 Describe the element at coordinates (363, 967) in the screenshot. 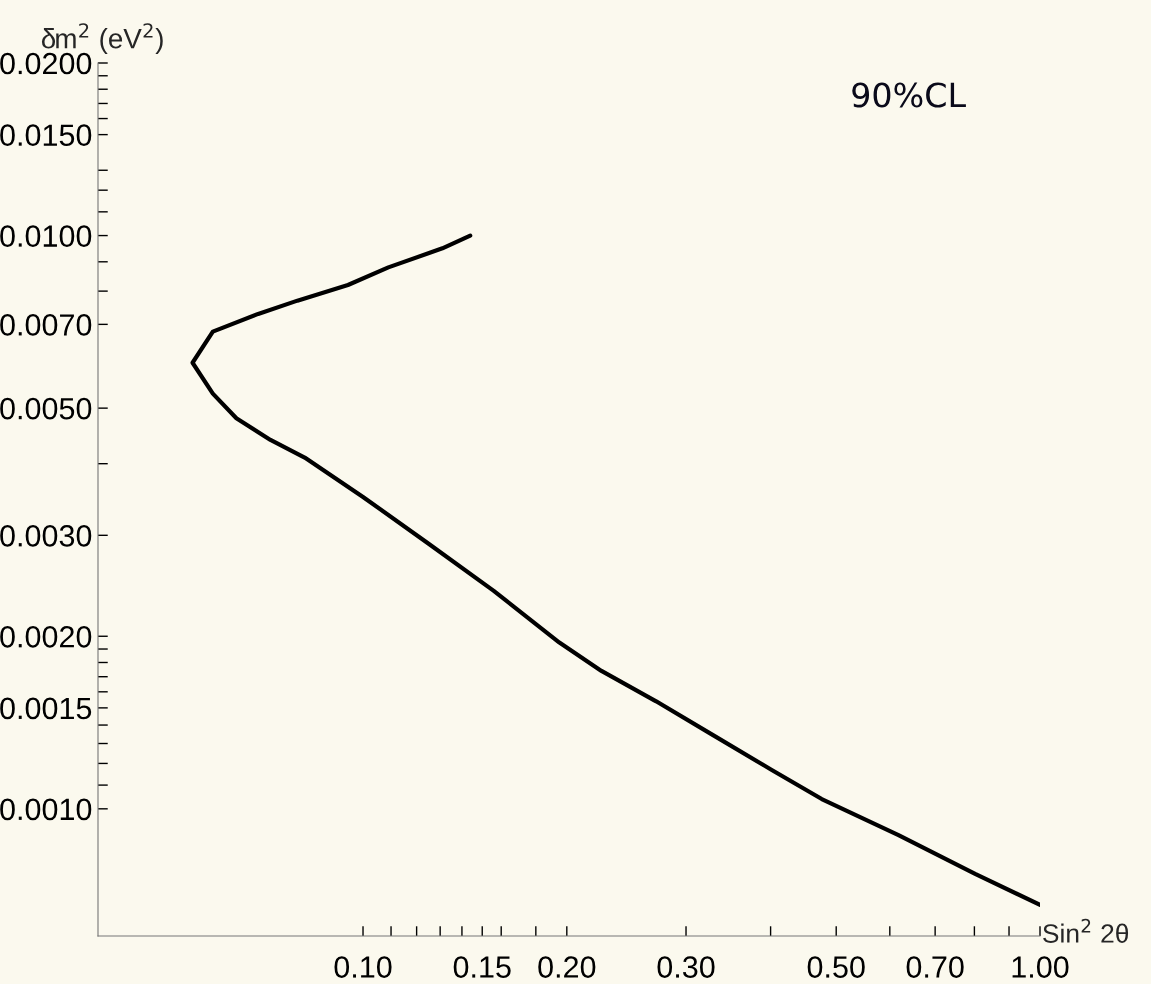

I see `x-tick-label: 0.10` at that location.